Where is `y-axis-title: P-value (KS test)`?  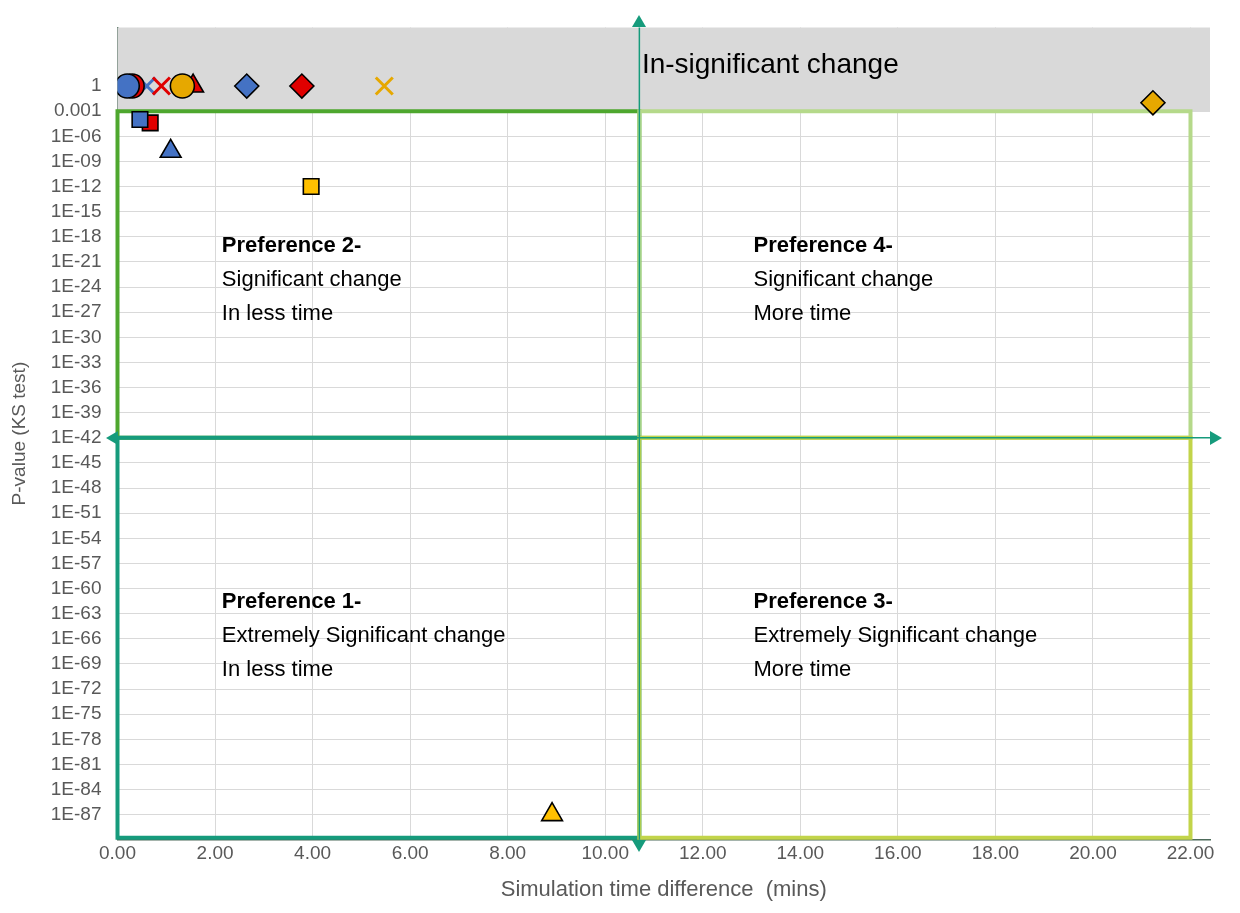 y-axis-title: P-value (KS test) is located at coordinates (18, 433).